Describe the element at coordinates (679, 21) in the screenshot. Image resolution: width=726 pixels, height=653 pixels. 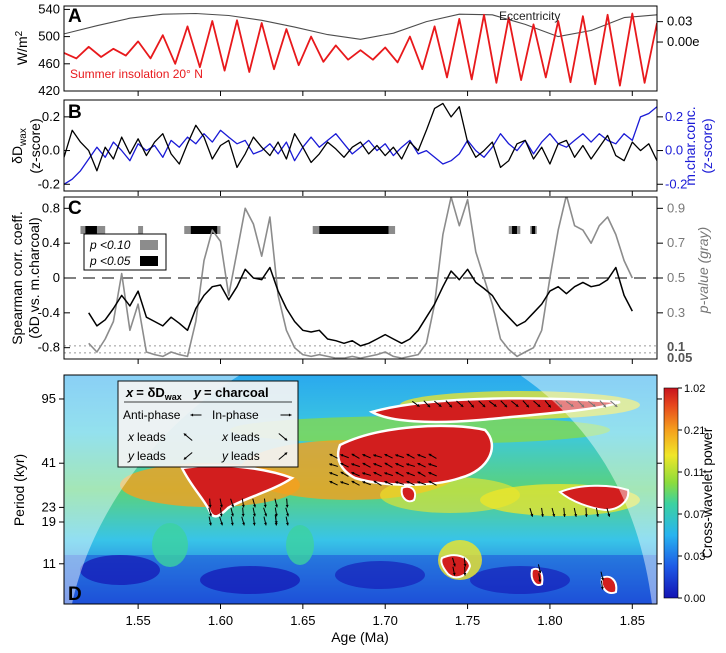
I see `panel-a-right-tick-label: 0.03` at that location.